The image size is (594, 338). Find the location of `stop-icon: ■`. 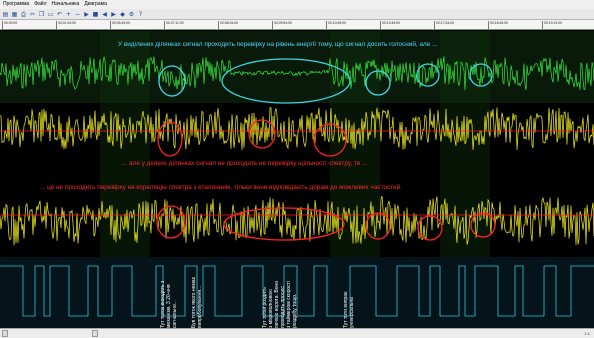

stop-icon: ■ is located at coordinates (95, 14).